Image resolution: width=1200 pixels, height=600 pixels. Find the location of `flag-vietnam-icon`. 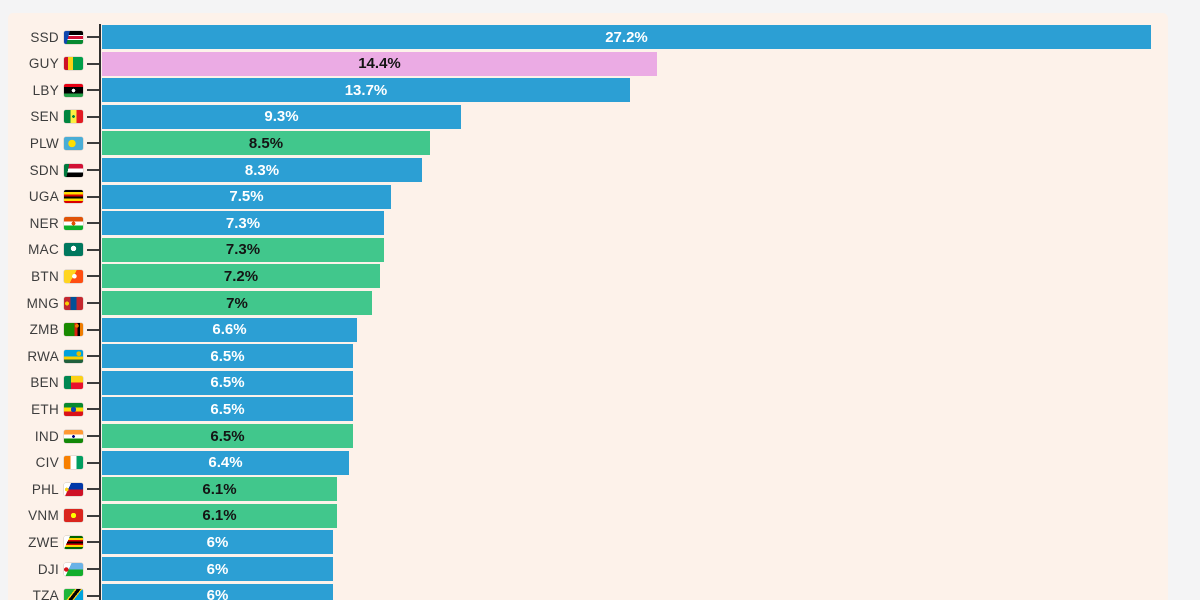

flag-vietnam-icon is located at coordinates (73, 516).